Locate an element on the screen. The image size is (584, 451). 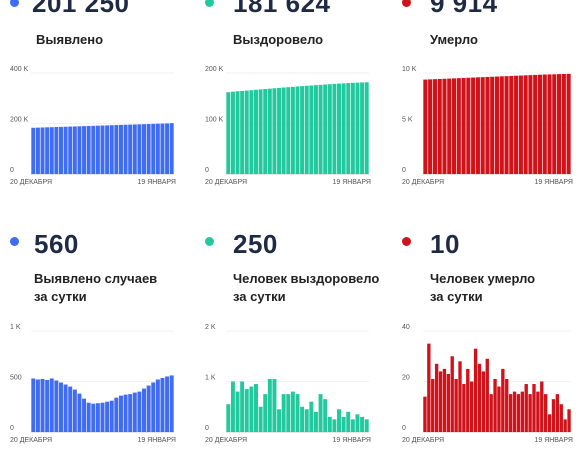
deaths-chart: 0 5 K 10 K 20 ДЕКАБРЯ 19 ЯНВАРЯ is located at coordinates (487, 126).